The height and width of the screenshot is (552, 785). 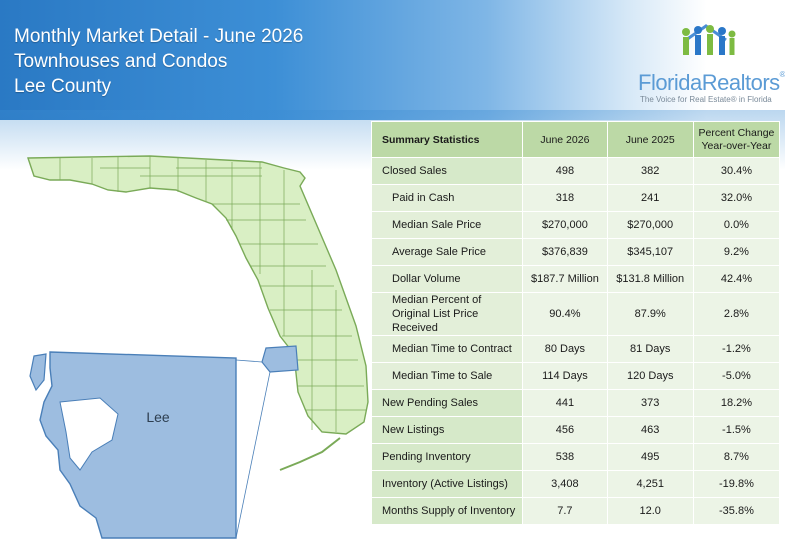 What do you see at coordinates (565, 349) in the screenshot?
I see `row-june-2026-value: 80 Days` at bounding box center [565, 349].